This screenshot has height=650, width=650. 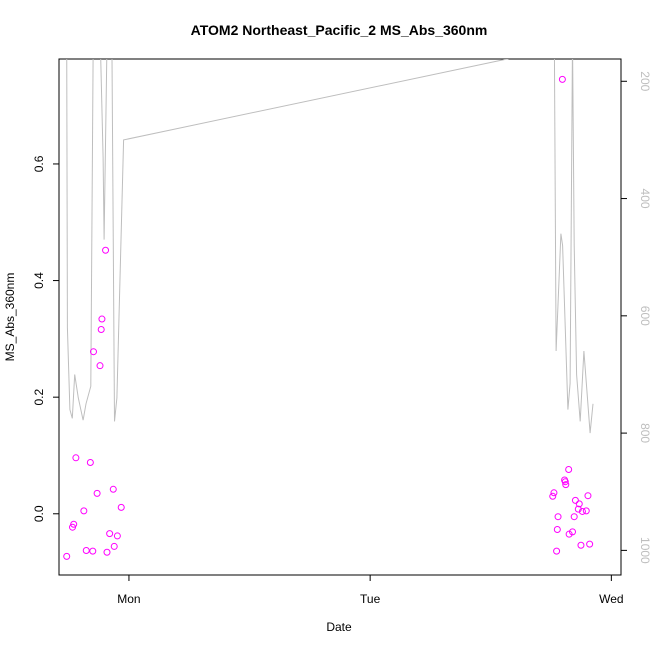 I want to click on y2-tick-label: 200, so click(x=644, y=81).